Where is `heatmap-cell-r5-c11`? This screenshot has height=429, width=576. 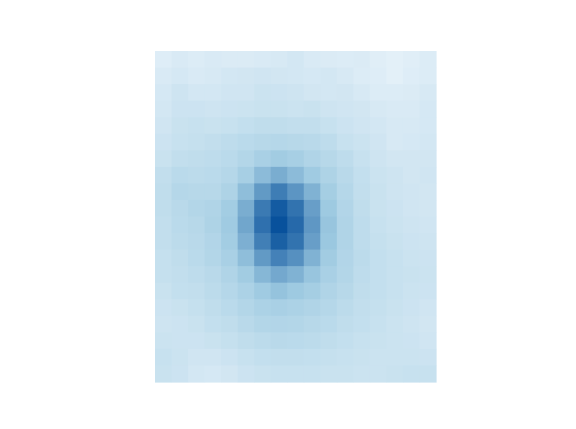 heatmap-cell-r5-c11 is located at coordinates (345, 142).